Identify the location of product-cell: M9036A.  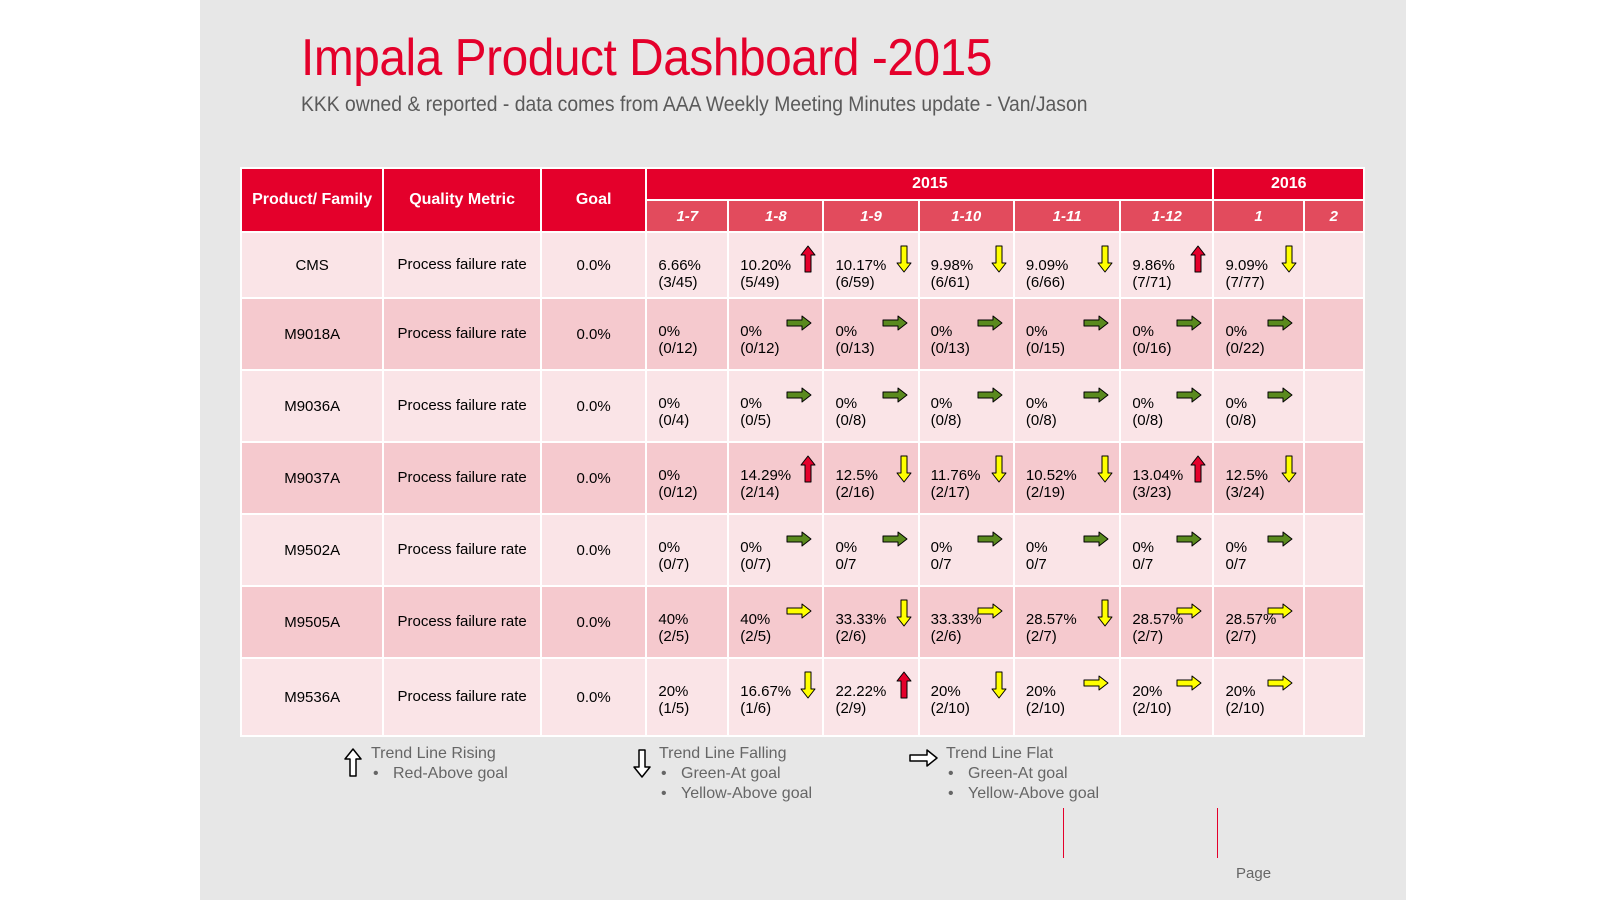
(312, 406).